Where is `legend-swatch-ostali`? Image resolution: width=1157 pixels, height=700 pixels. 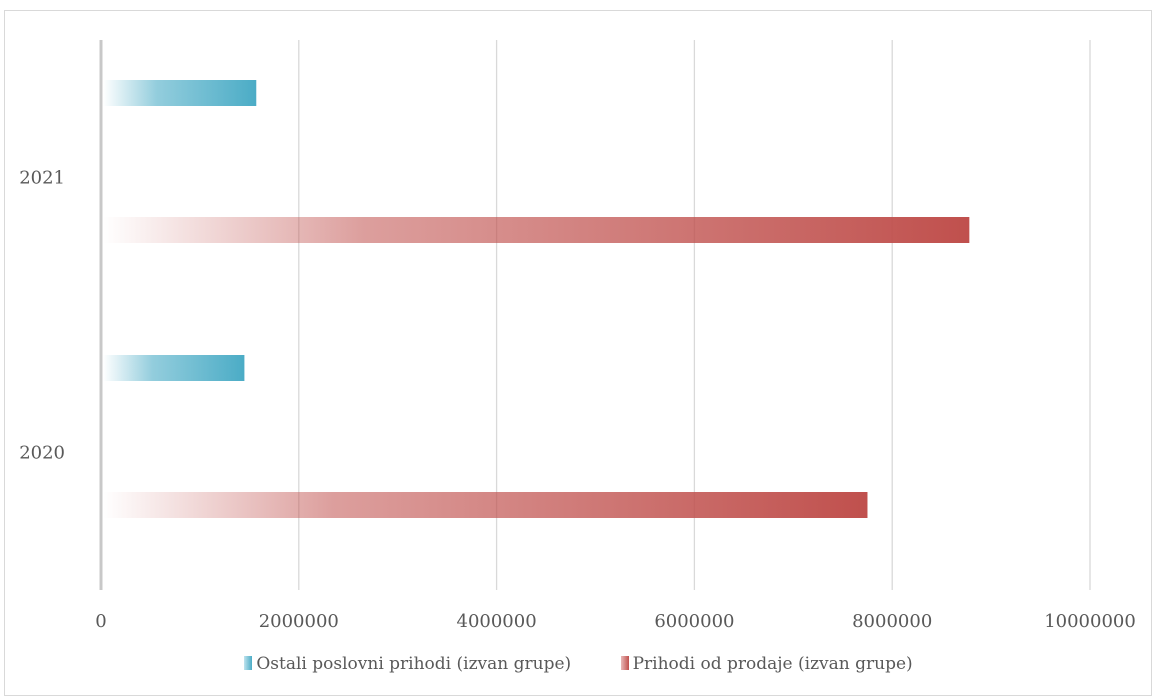
legend-swatch-ostali is located at coordinates (248, 663).